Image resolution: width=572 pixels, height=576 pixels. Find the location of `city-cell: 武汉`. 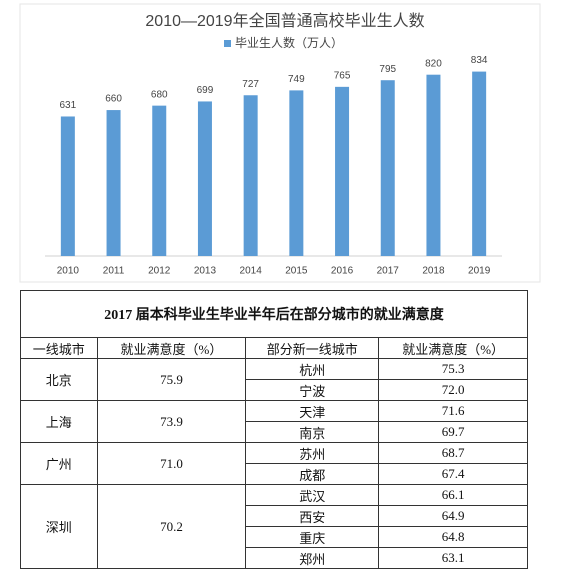

city-cell: 武汉 is located at coordinates (312, 495).